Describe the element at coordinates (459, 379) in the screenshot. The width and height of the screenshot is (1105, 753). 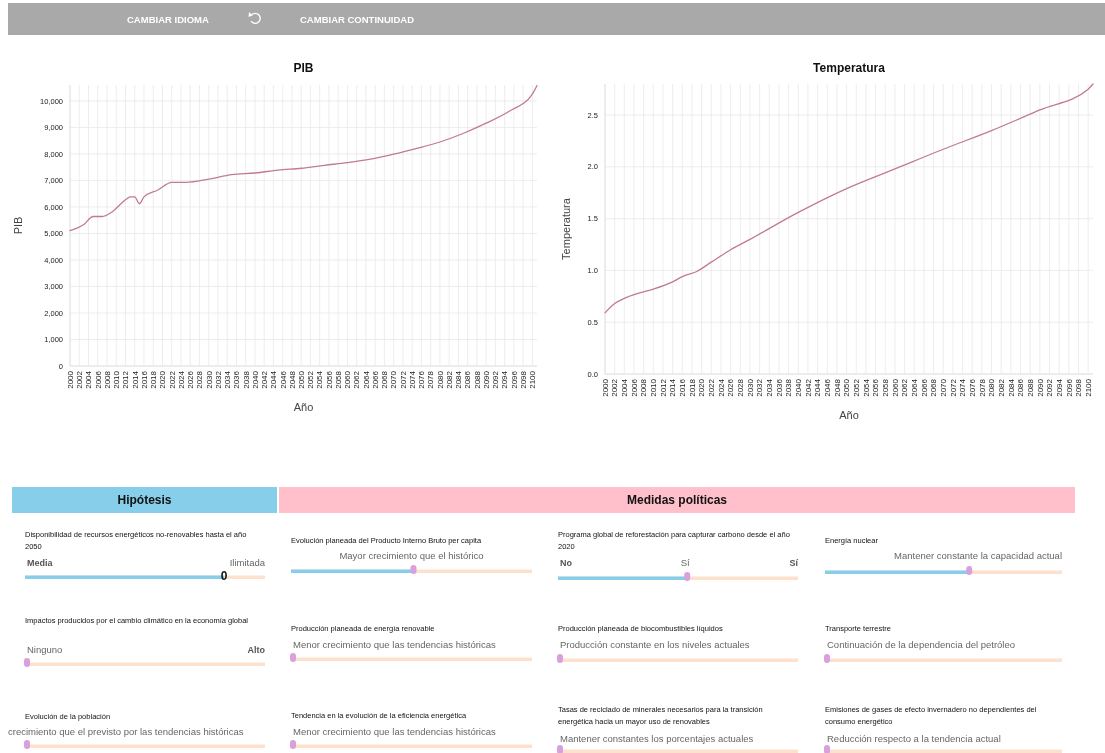
I see `x-tick-label: 2084` at that location.